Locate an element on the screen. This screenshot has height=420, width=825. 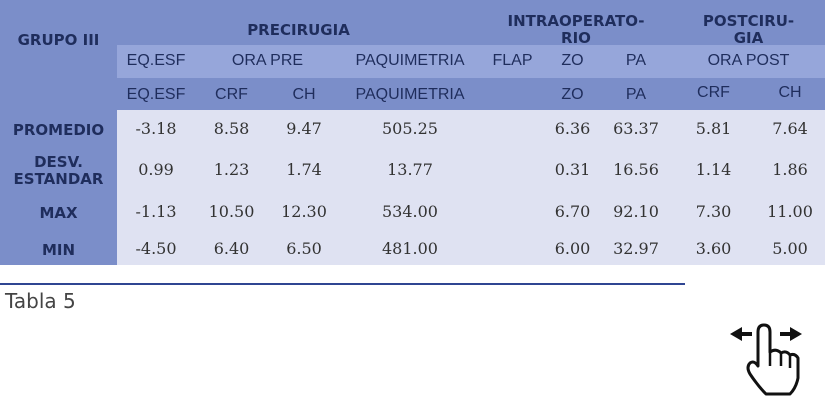
divider is located at coordinates (342, 284).